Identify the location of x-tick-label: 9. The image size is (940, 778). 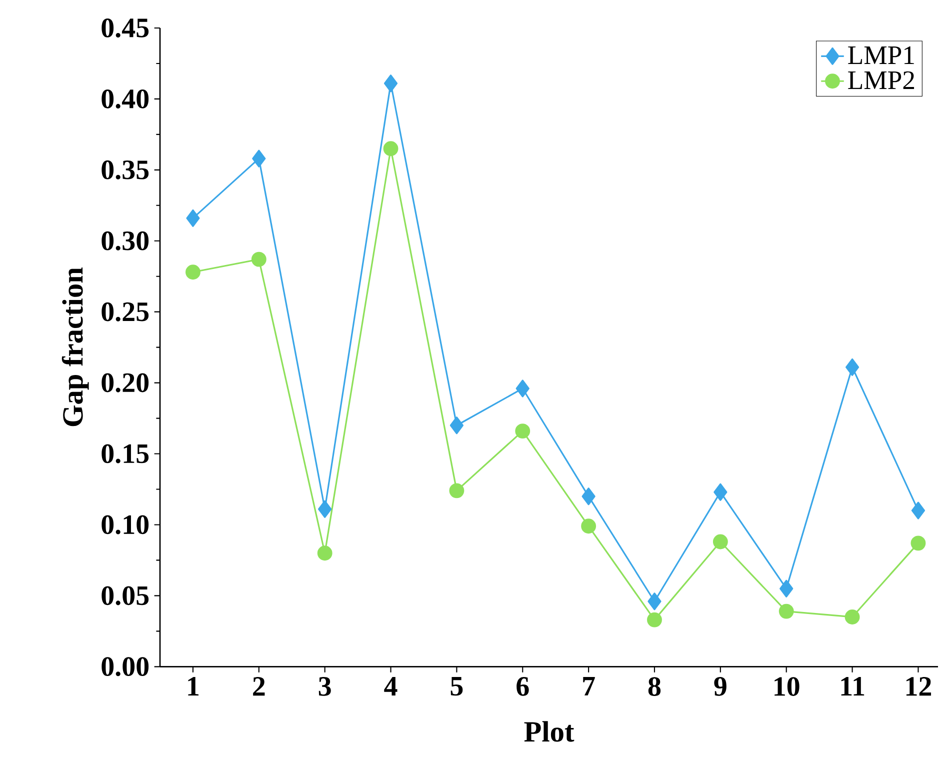
(720, 686).